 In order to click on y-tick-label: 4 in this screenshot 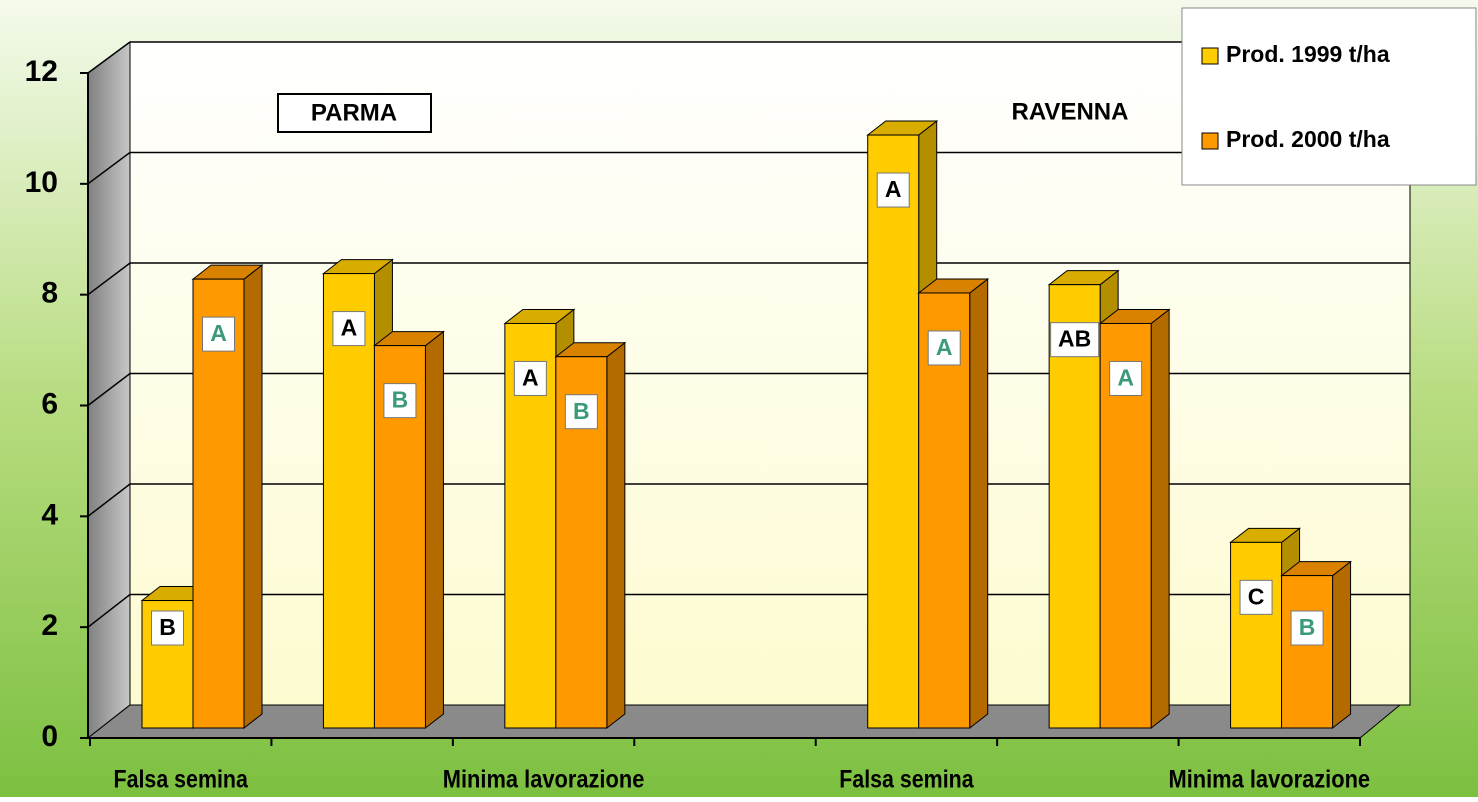, I will do `click(49, 514)`.